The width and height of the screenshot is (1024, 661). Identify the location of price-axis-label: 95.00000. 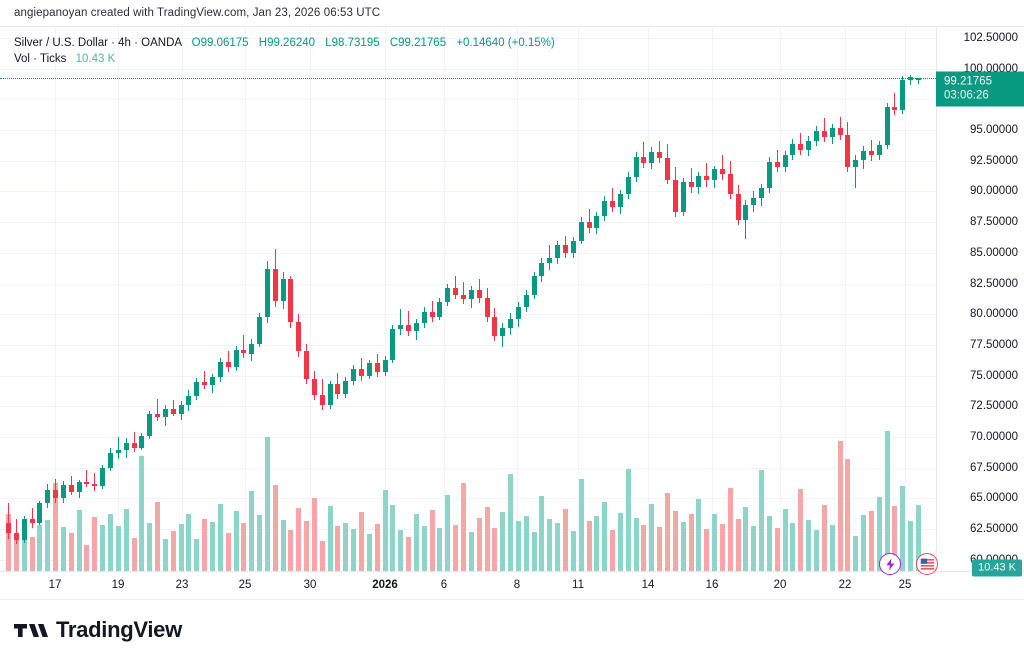
(994, 130).